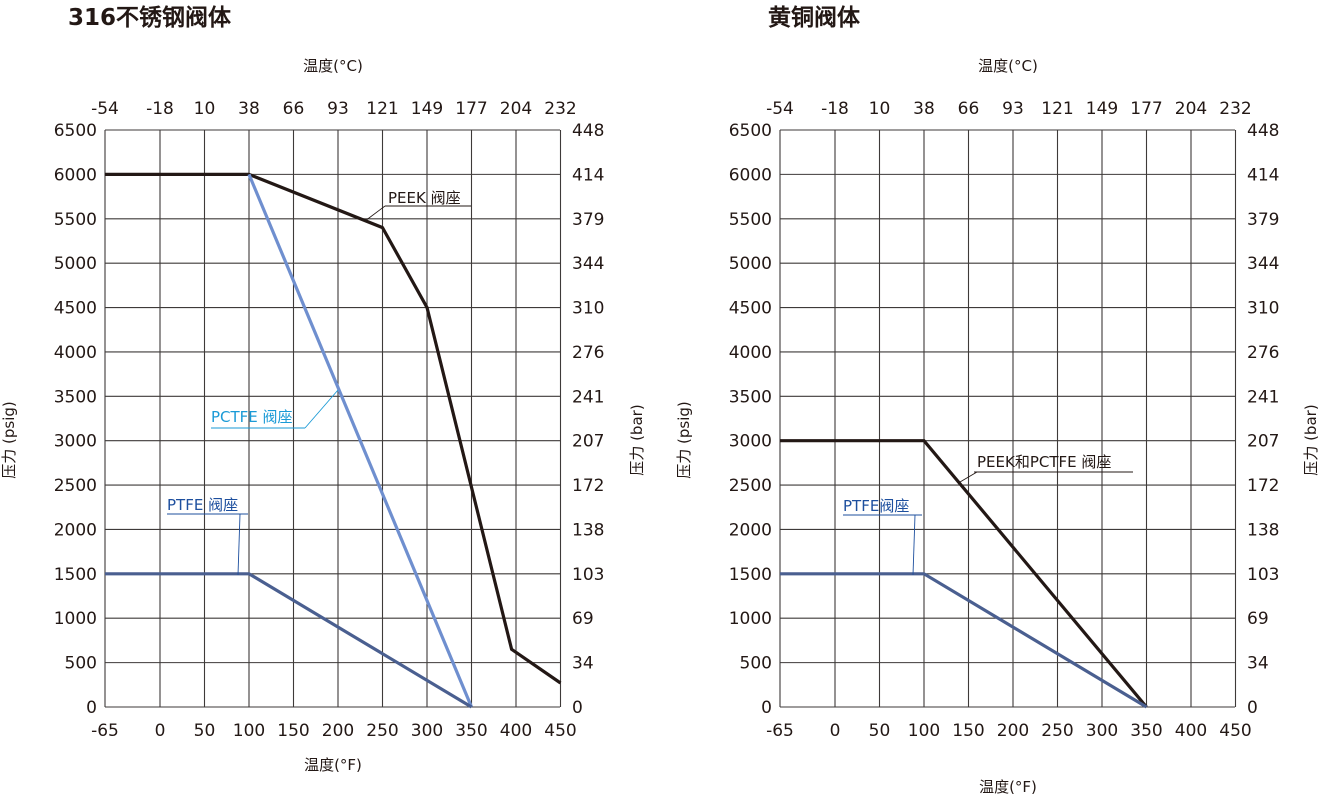 The width and height of the screenshot is (1323, 798). Describe the element at coordinates (1263, 575) in the screenshot. I see `y2-tick-label: 103` at that location.